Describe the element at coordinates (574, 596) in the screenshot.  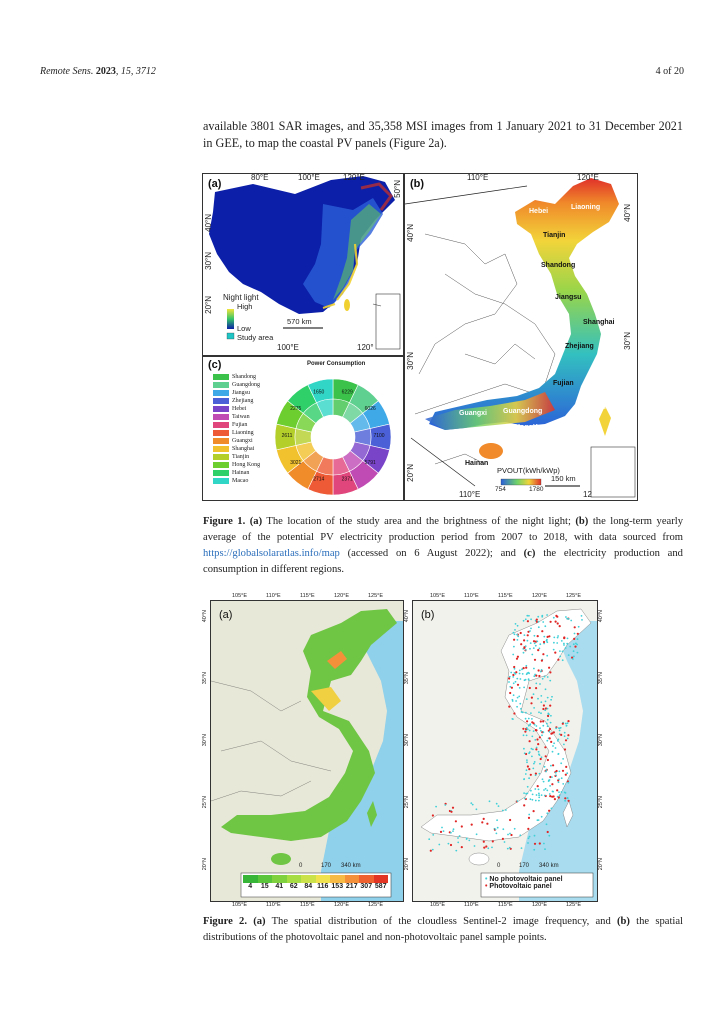
I see `axis-tick-label: 125°E` at that location.